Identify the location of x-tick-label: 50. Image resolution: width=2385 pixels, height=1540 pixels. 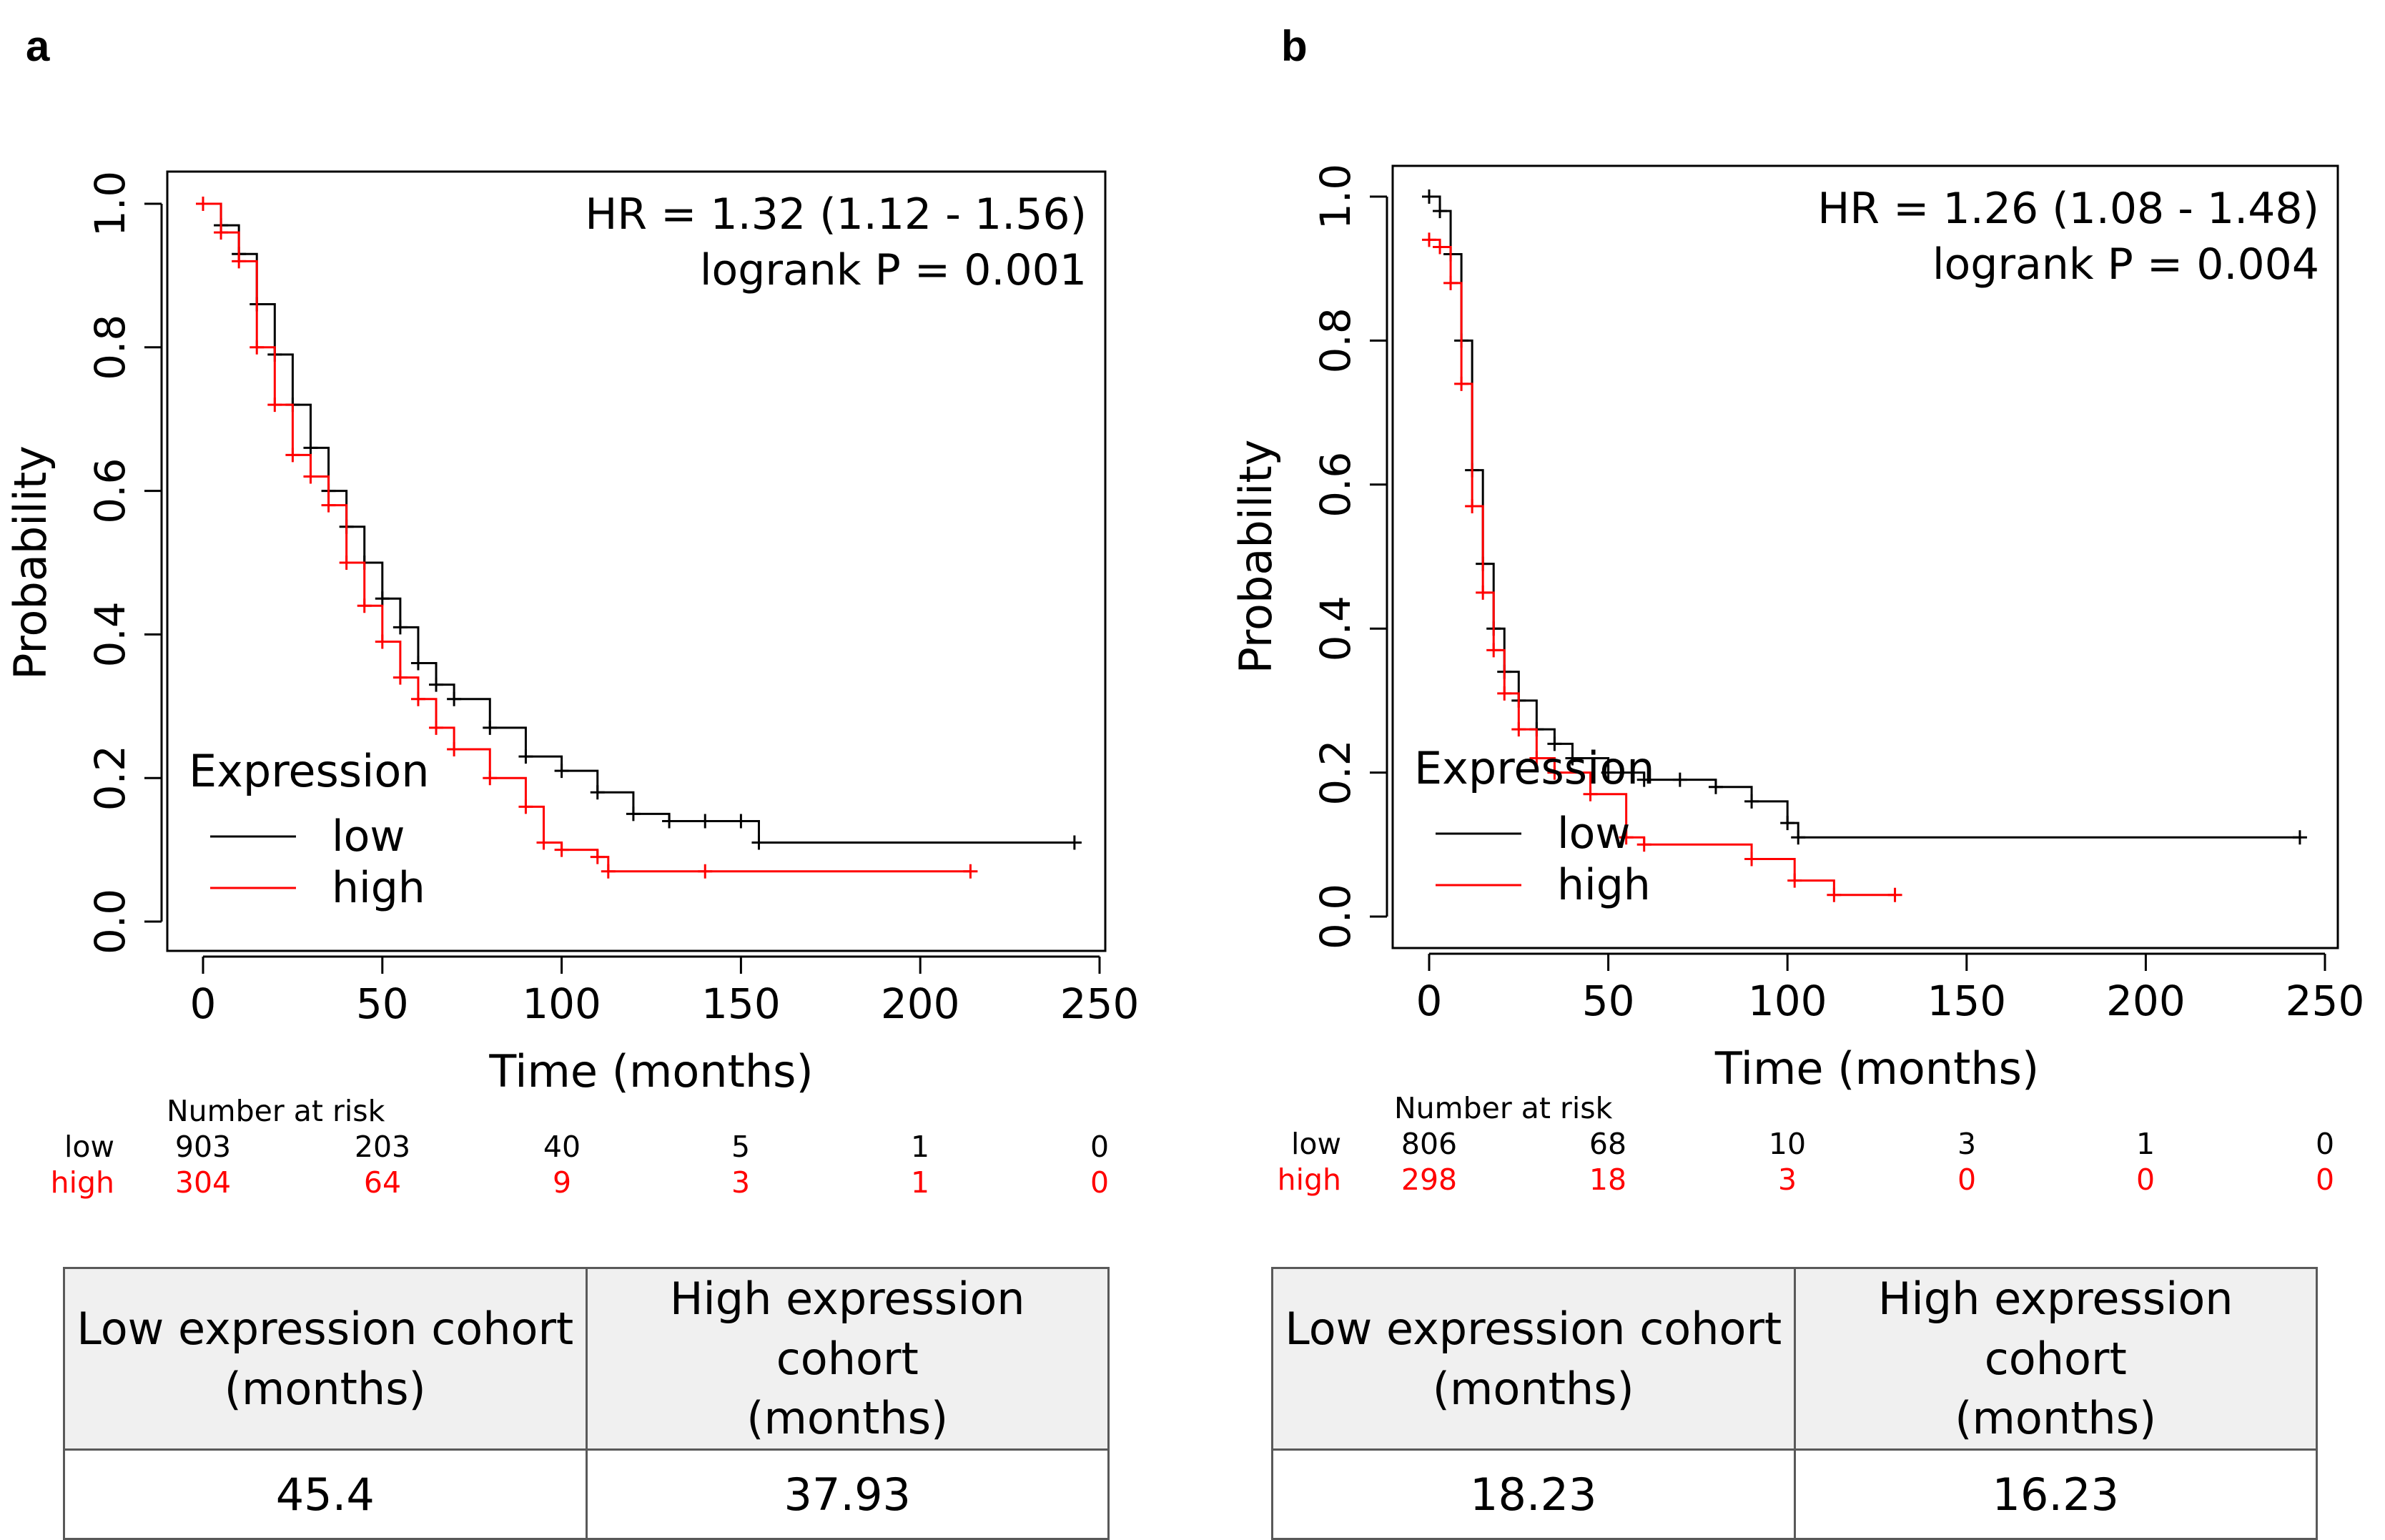
(1608, 1001).